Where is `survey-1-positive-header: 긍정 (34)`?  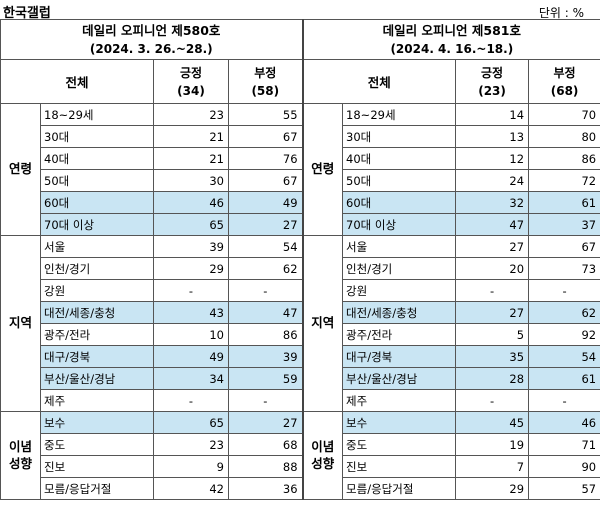 survey-1-positive-header: 긍정 (34) is located at coordinates (191, 81).